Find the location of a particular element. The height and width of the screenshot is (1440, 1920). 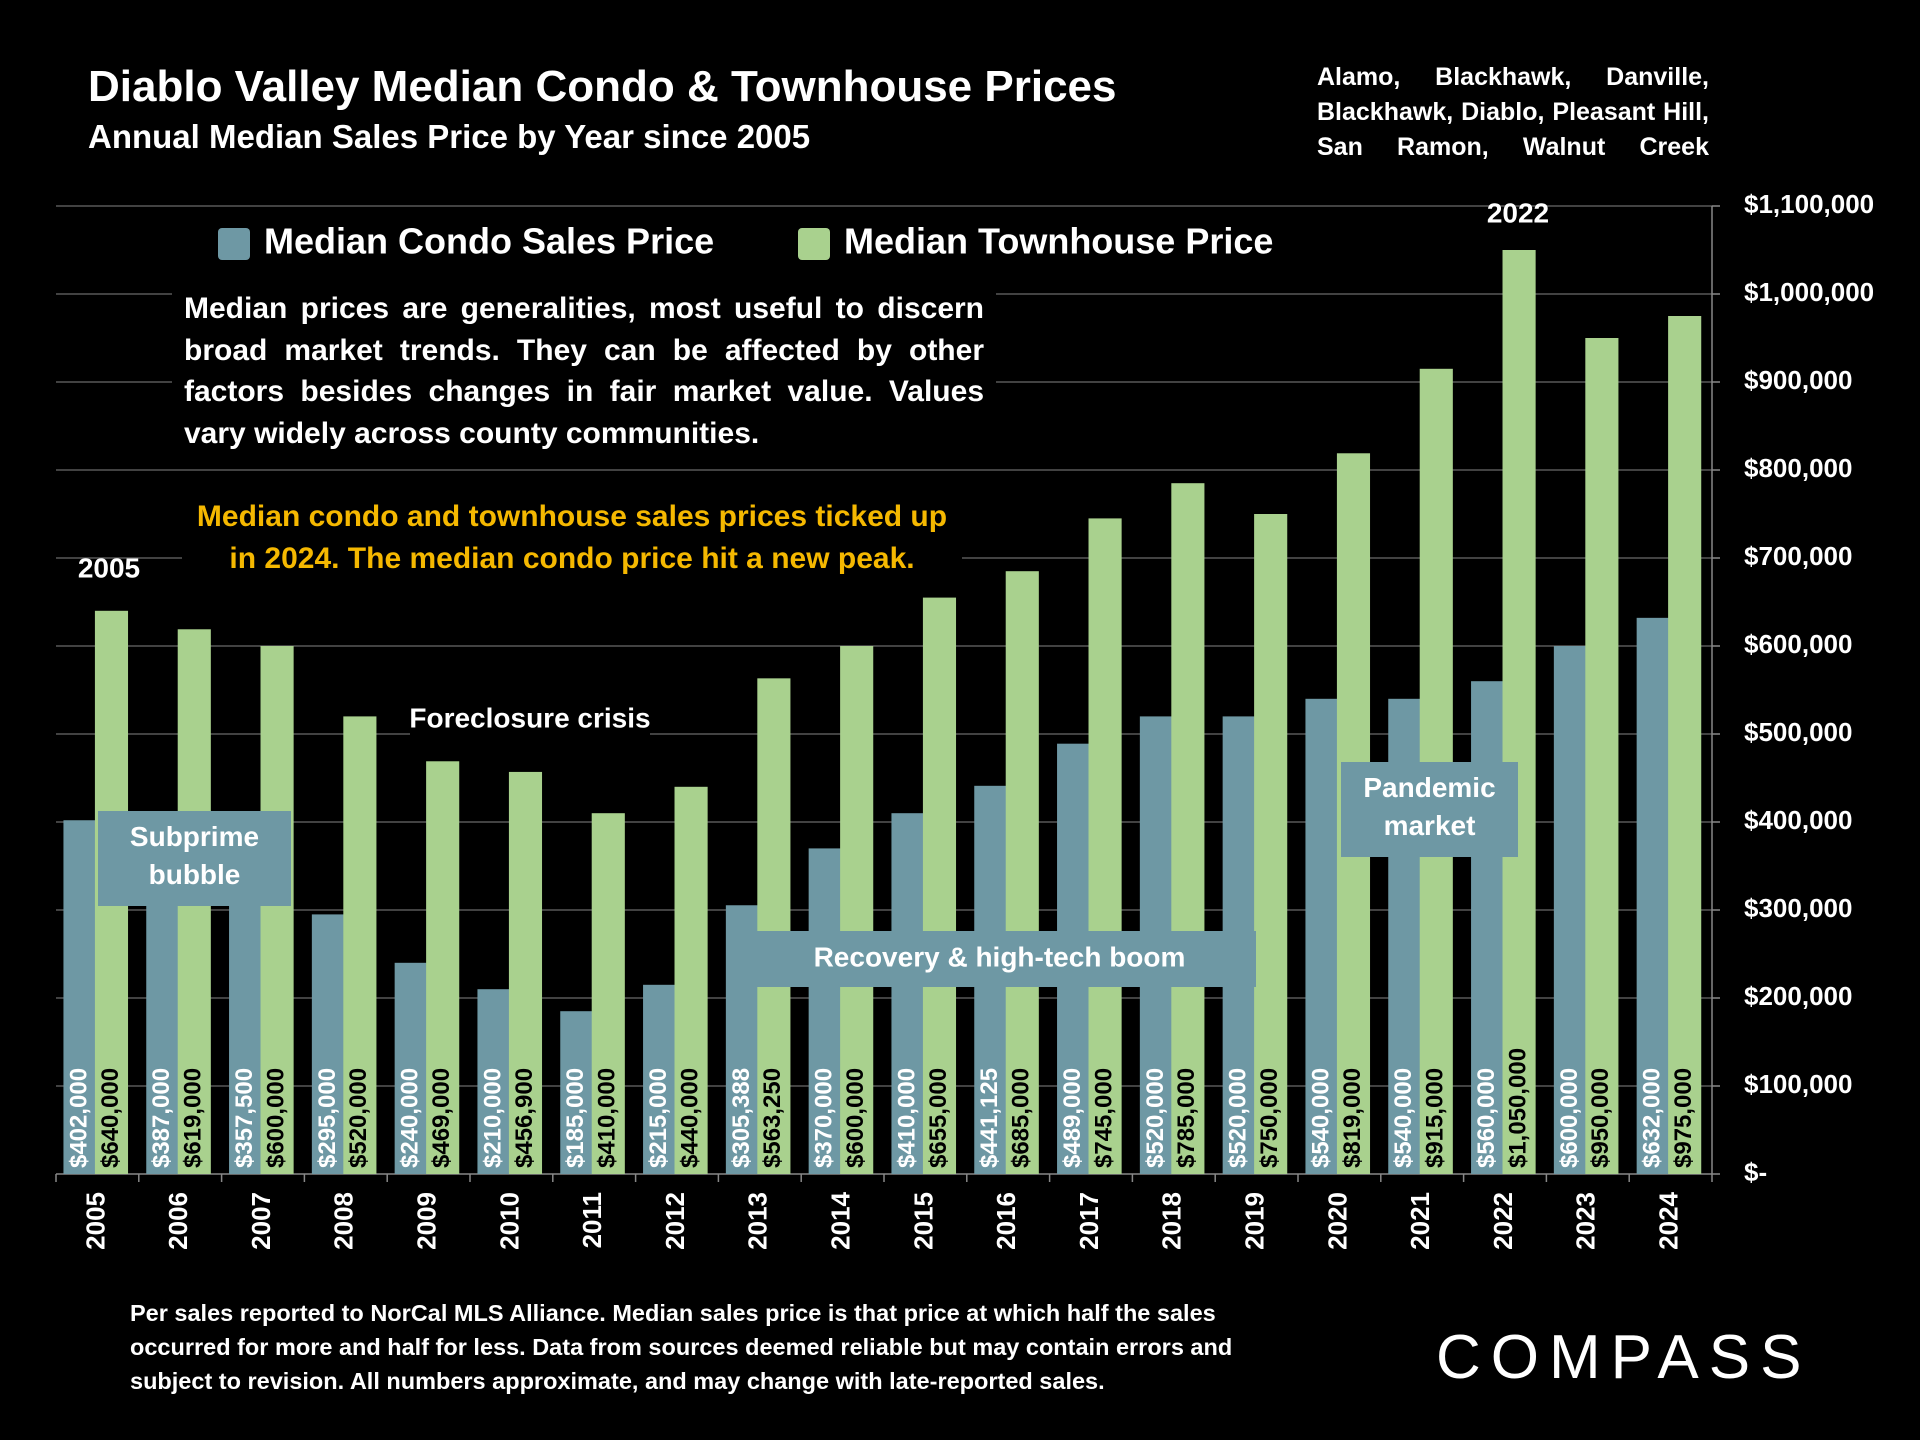

y-tick-label: $- is located at coordinates (1755, 1172).